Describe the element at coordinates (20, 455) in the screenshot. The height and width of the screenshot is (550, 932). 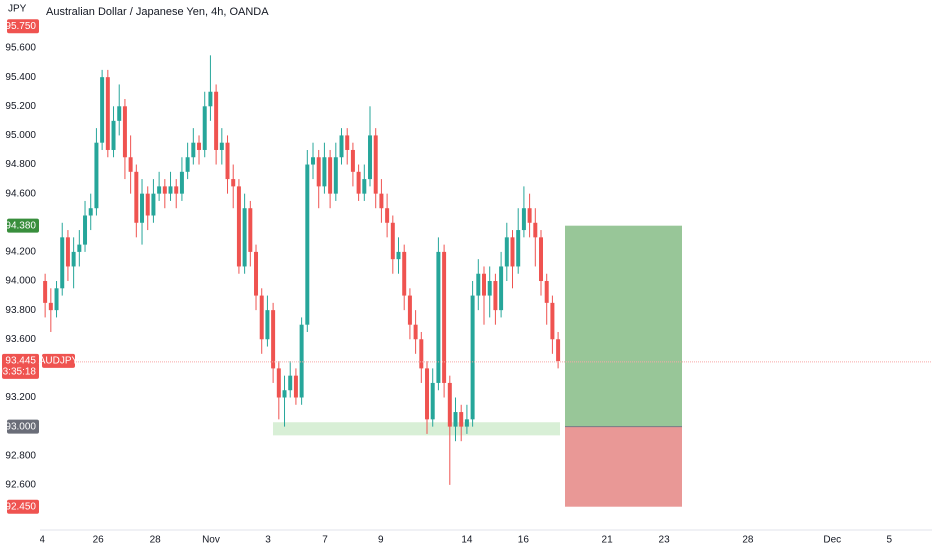
I see `y-tick-label: 92.800` at that location.